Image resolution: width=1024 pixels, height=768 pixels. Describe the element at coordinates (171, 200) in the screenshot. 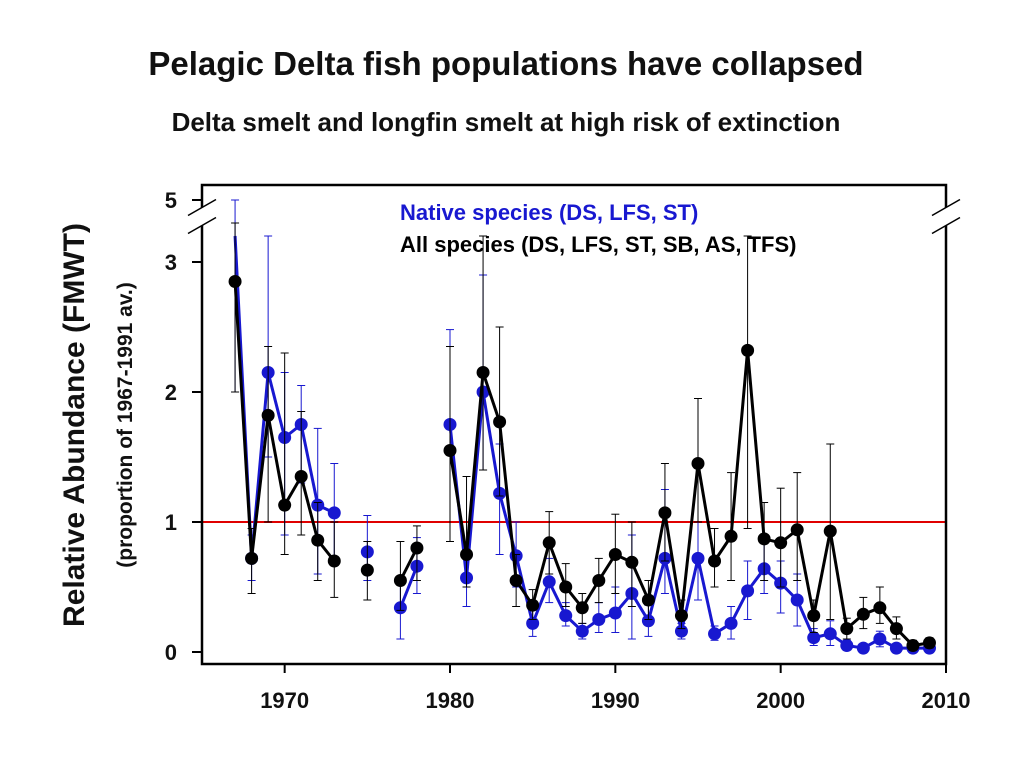

I see `y-tick-label: 5` at that location.